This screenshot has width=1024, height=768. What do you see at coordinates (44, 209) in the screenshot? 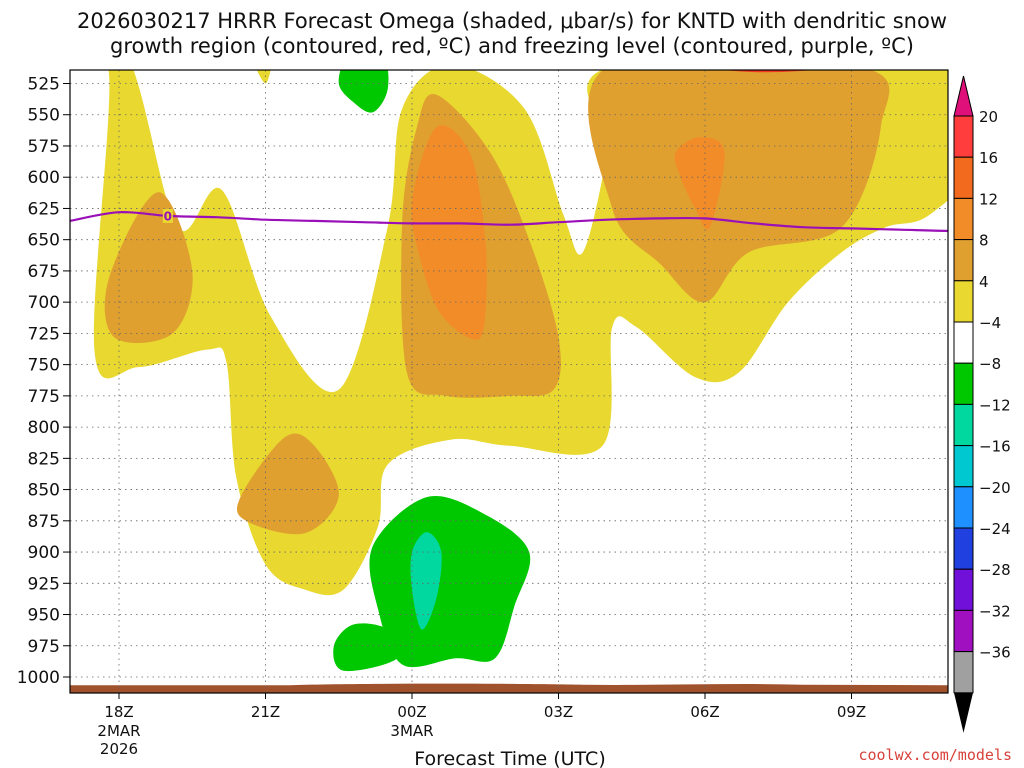
I see `y-tick-label-625: 625` at bounding box center [44, 209].